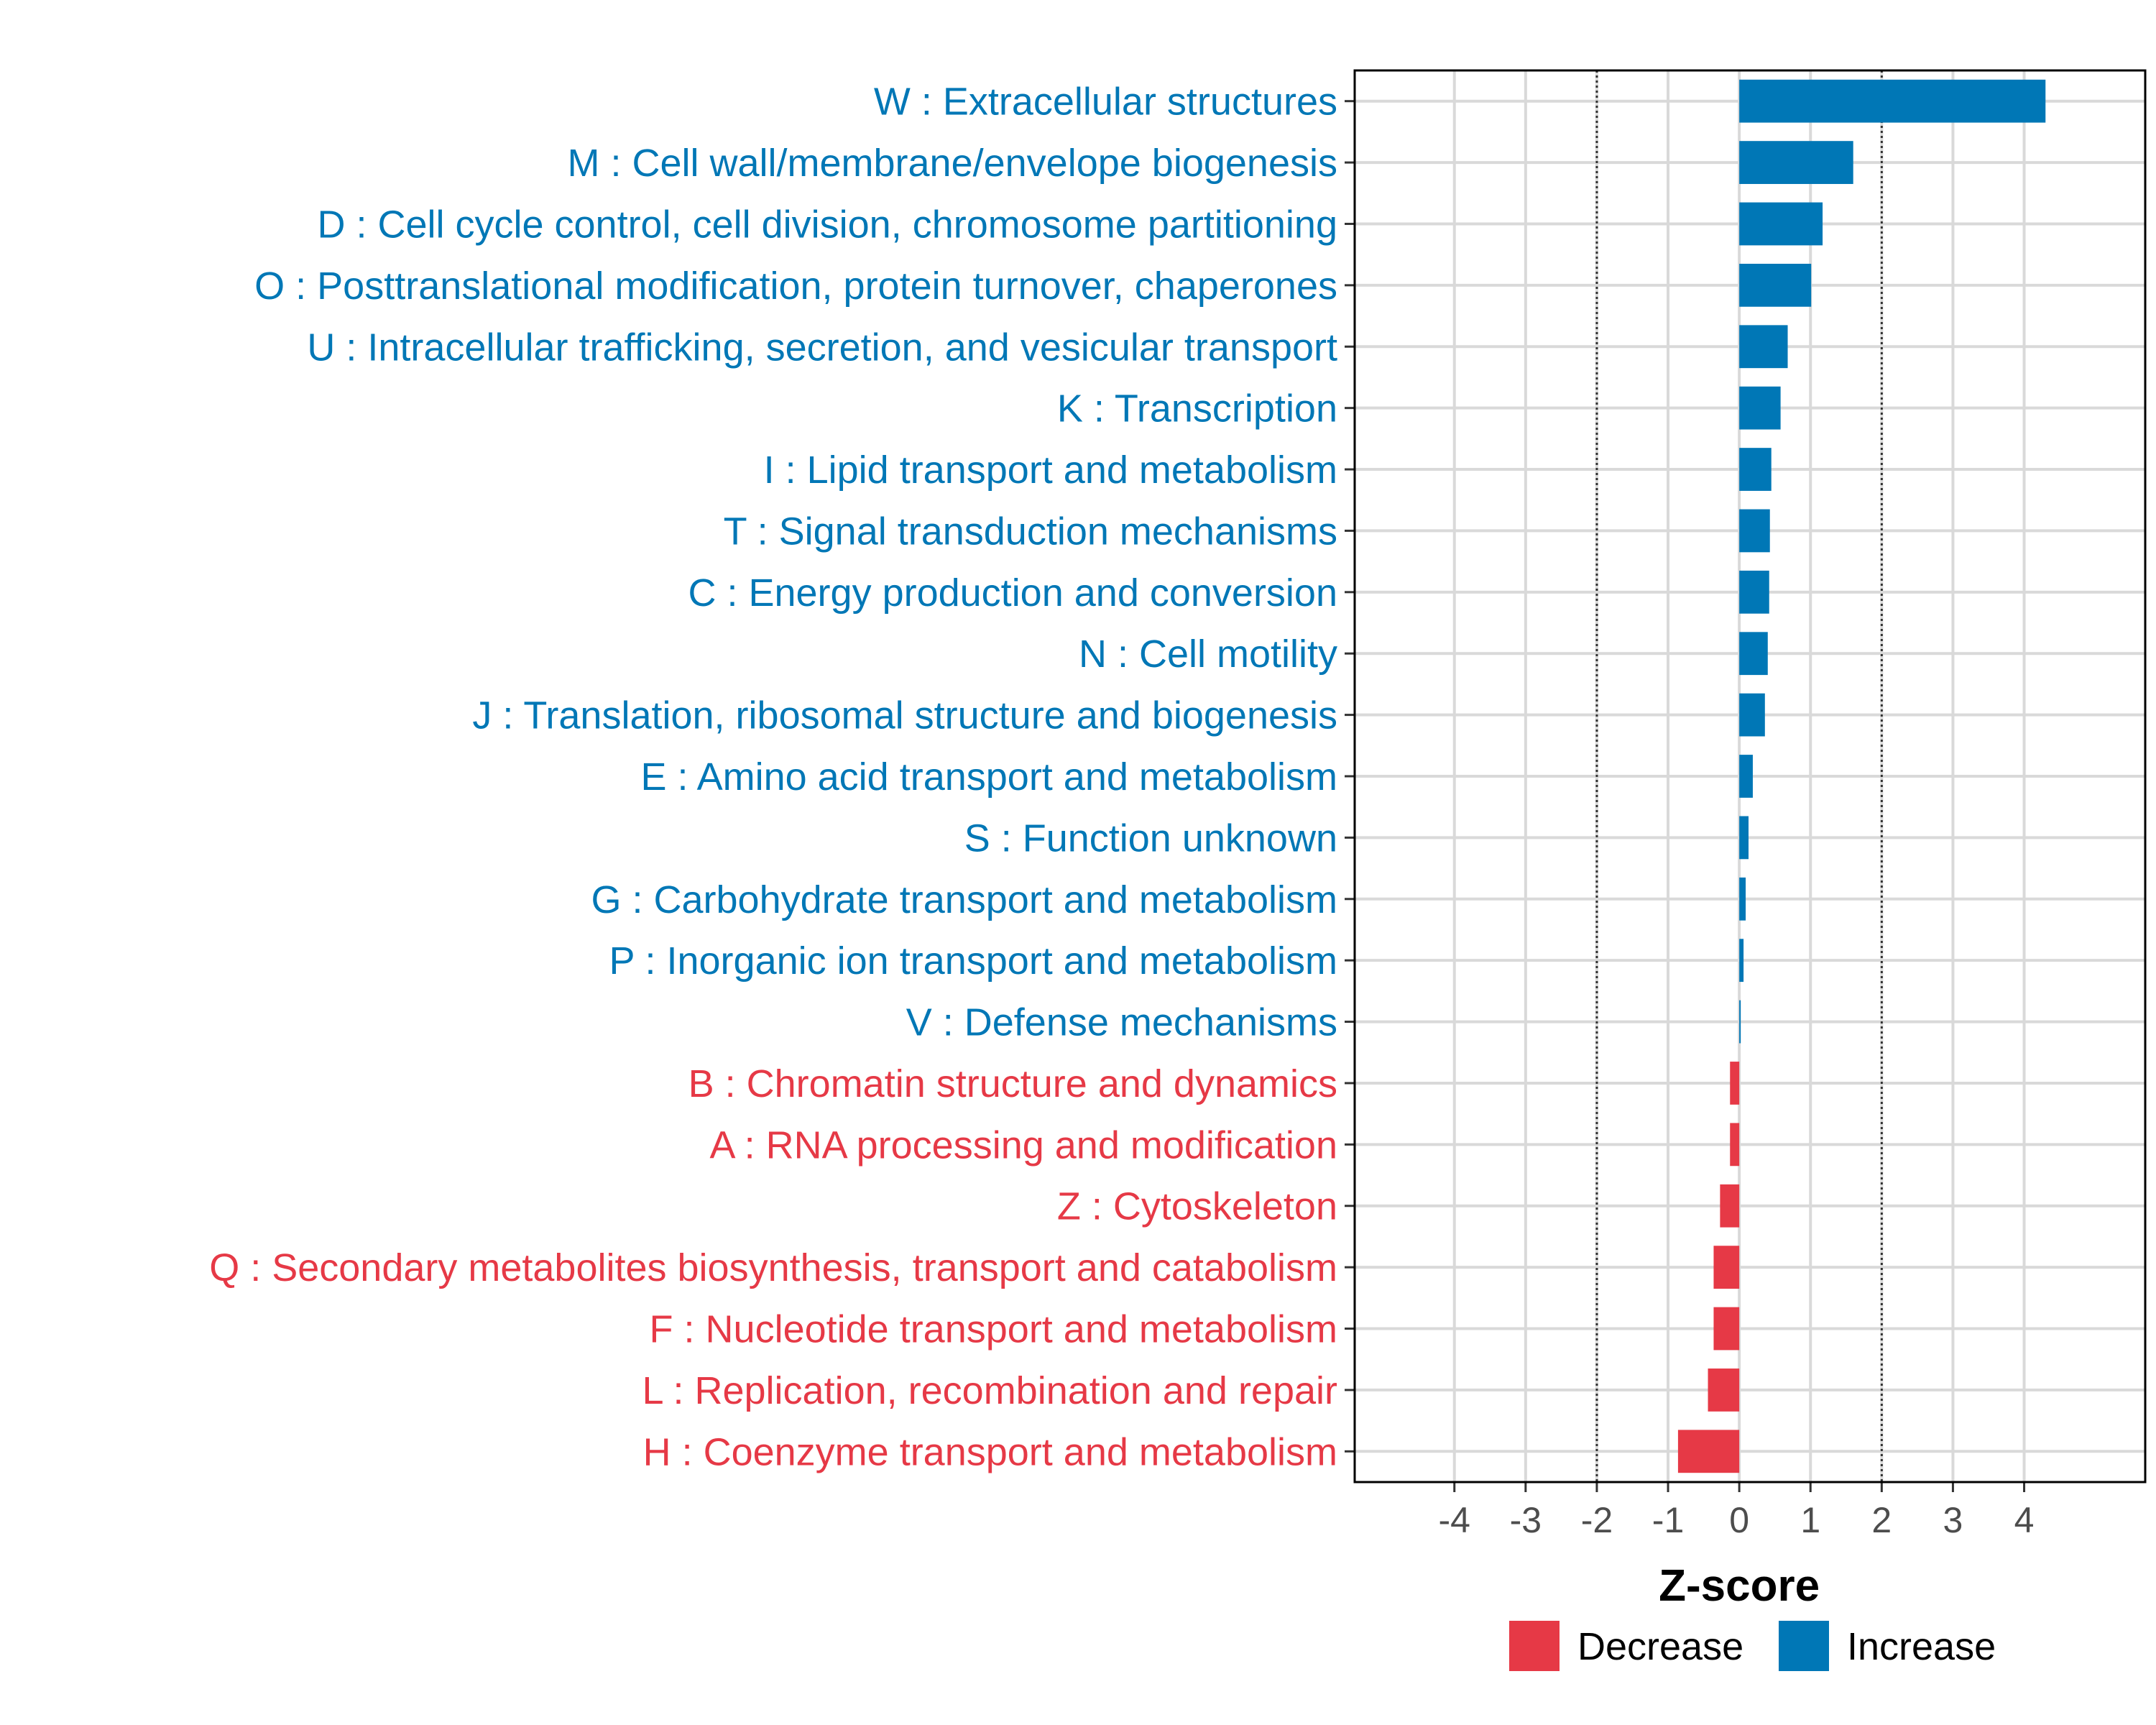  Describe the element at coordinates (1781, 224) in the screenshot. I see `bar-d` at that location.